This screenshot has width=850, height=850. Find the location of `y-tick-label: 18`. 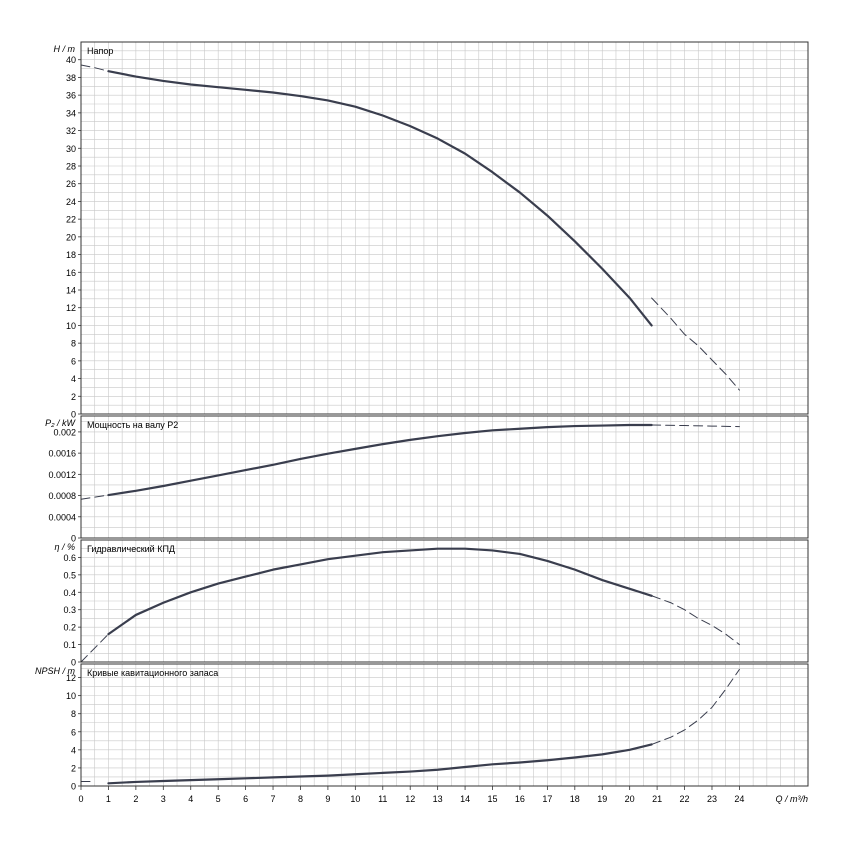

y-tick-label: 18 is located at coordinates (71, 255).